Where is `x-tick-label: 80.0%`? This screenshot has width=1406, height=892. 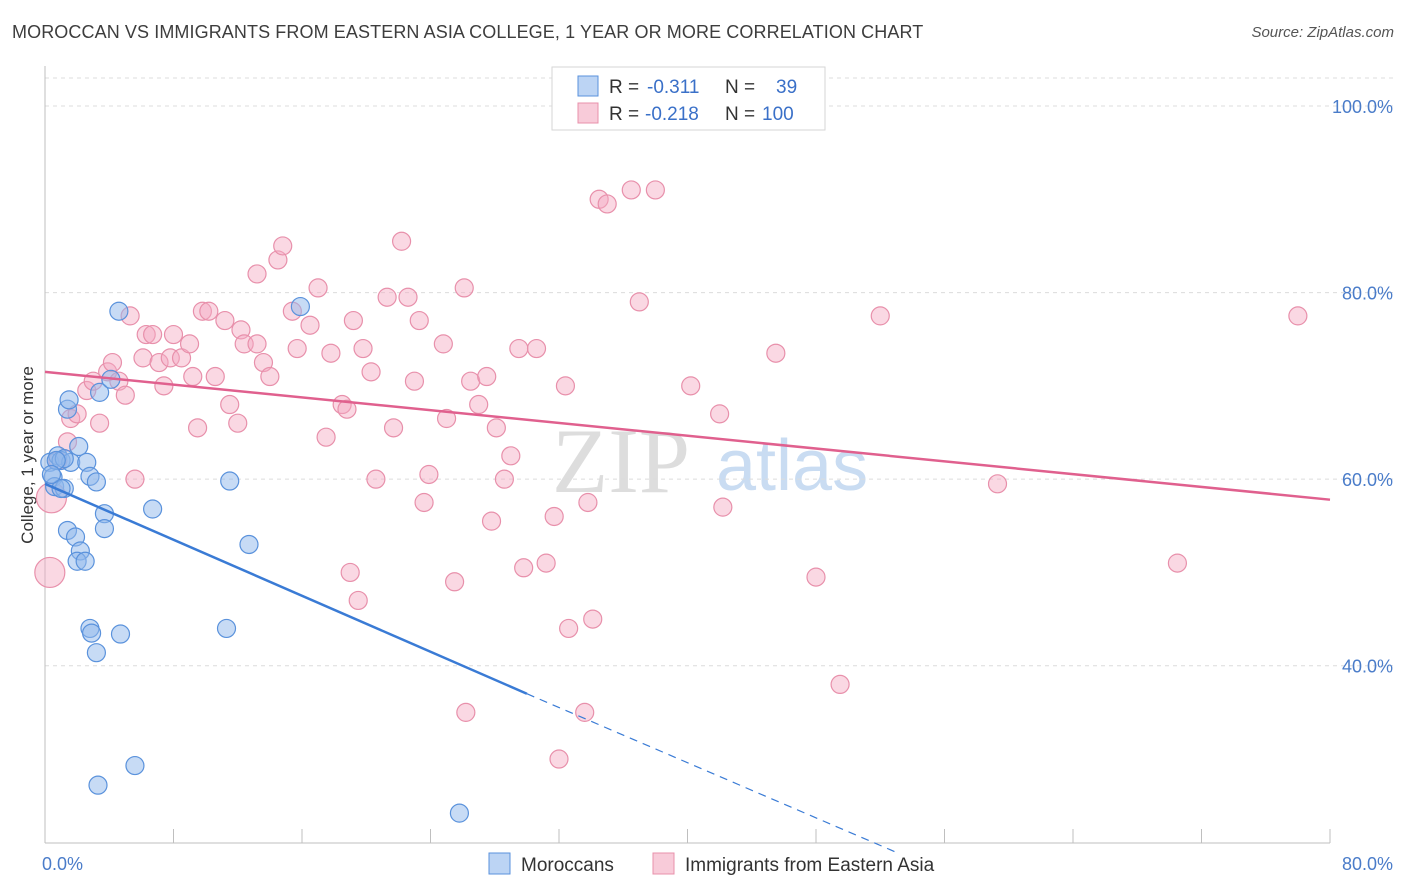
x-tick-label: 80.0% is located at coordinates (1367, 864).